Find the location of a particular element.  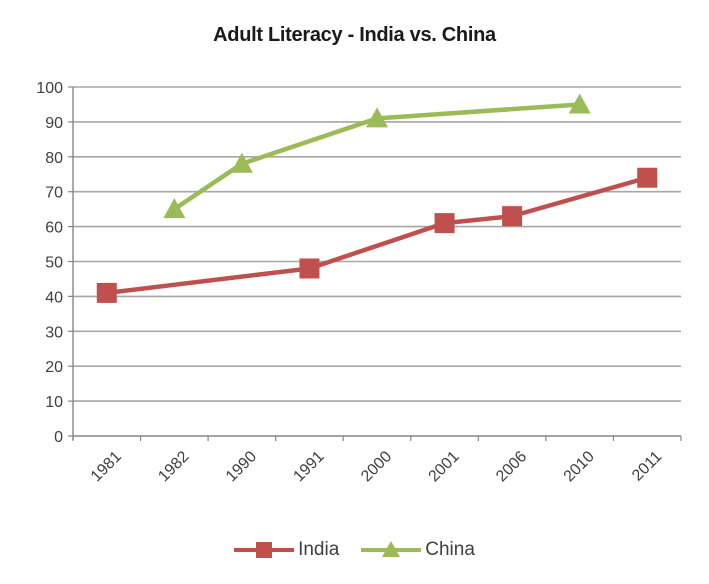

x-tick-label: 2006 is located at coordinates (511, 466).